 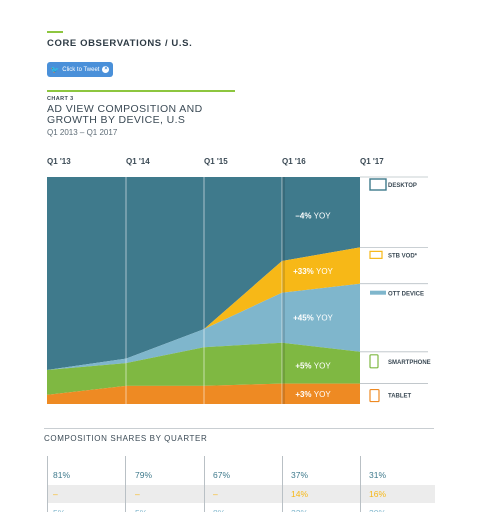 I want to click on chart-accent-bar, so click(x=141, y=91).